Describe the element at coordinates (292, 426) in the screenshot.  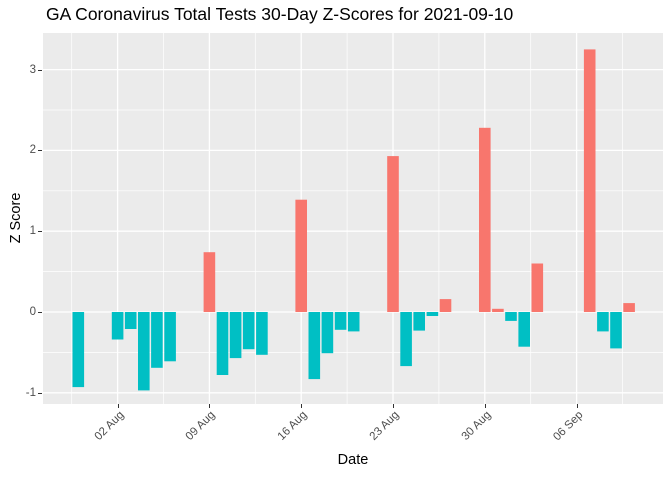
I see `x-tick-label-16-Aug: 16 Aug` at that location.